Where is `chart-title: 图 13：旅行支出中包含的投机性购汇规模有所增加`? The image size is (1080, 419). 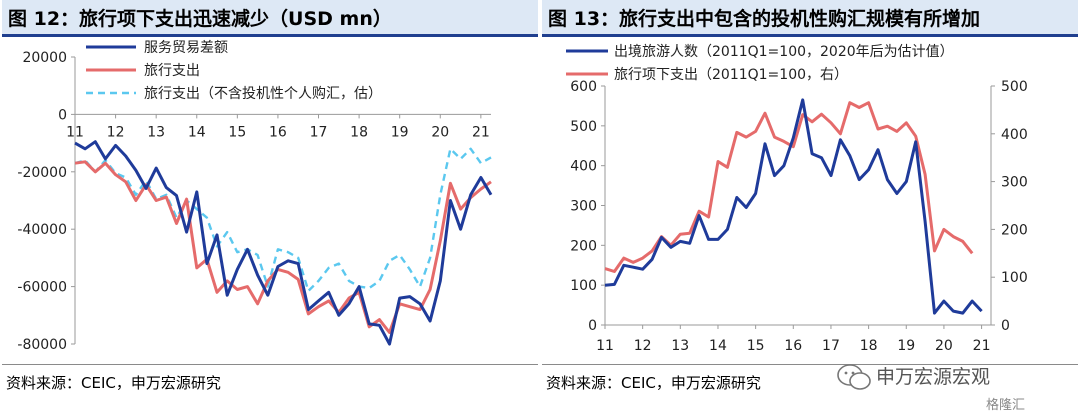
chart-title: 图 13：旅行支出中包含的投机性购汇规模有所增加 is located at coordinates (764, 19).